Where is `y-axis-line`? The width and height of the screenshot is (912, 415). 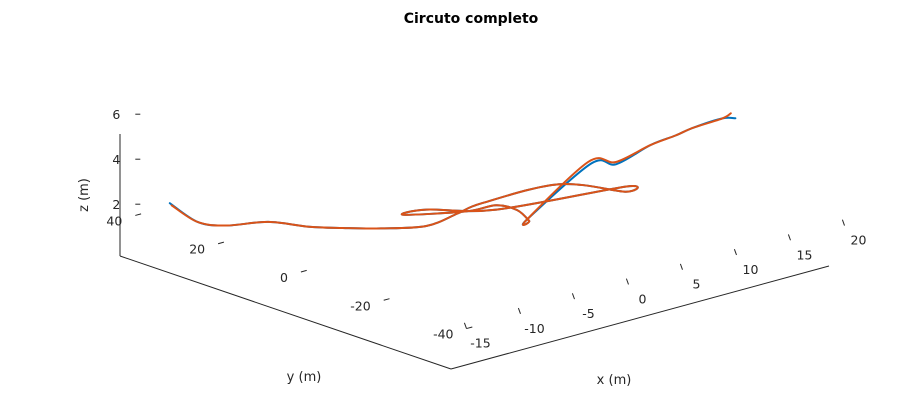
y-axis-line is located at coordinates (285, 312).